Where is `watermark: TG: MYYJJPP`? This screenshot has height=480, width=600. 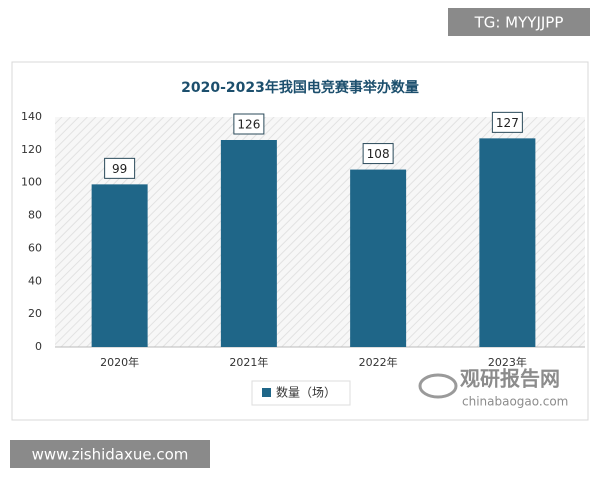 watermark: TG: MYYJJPP is located at coordinates (519, 23).